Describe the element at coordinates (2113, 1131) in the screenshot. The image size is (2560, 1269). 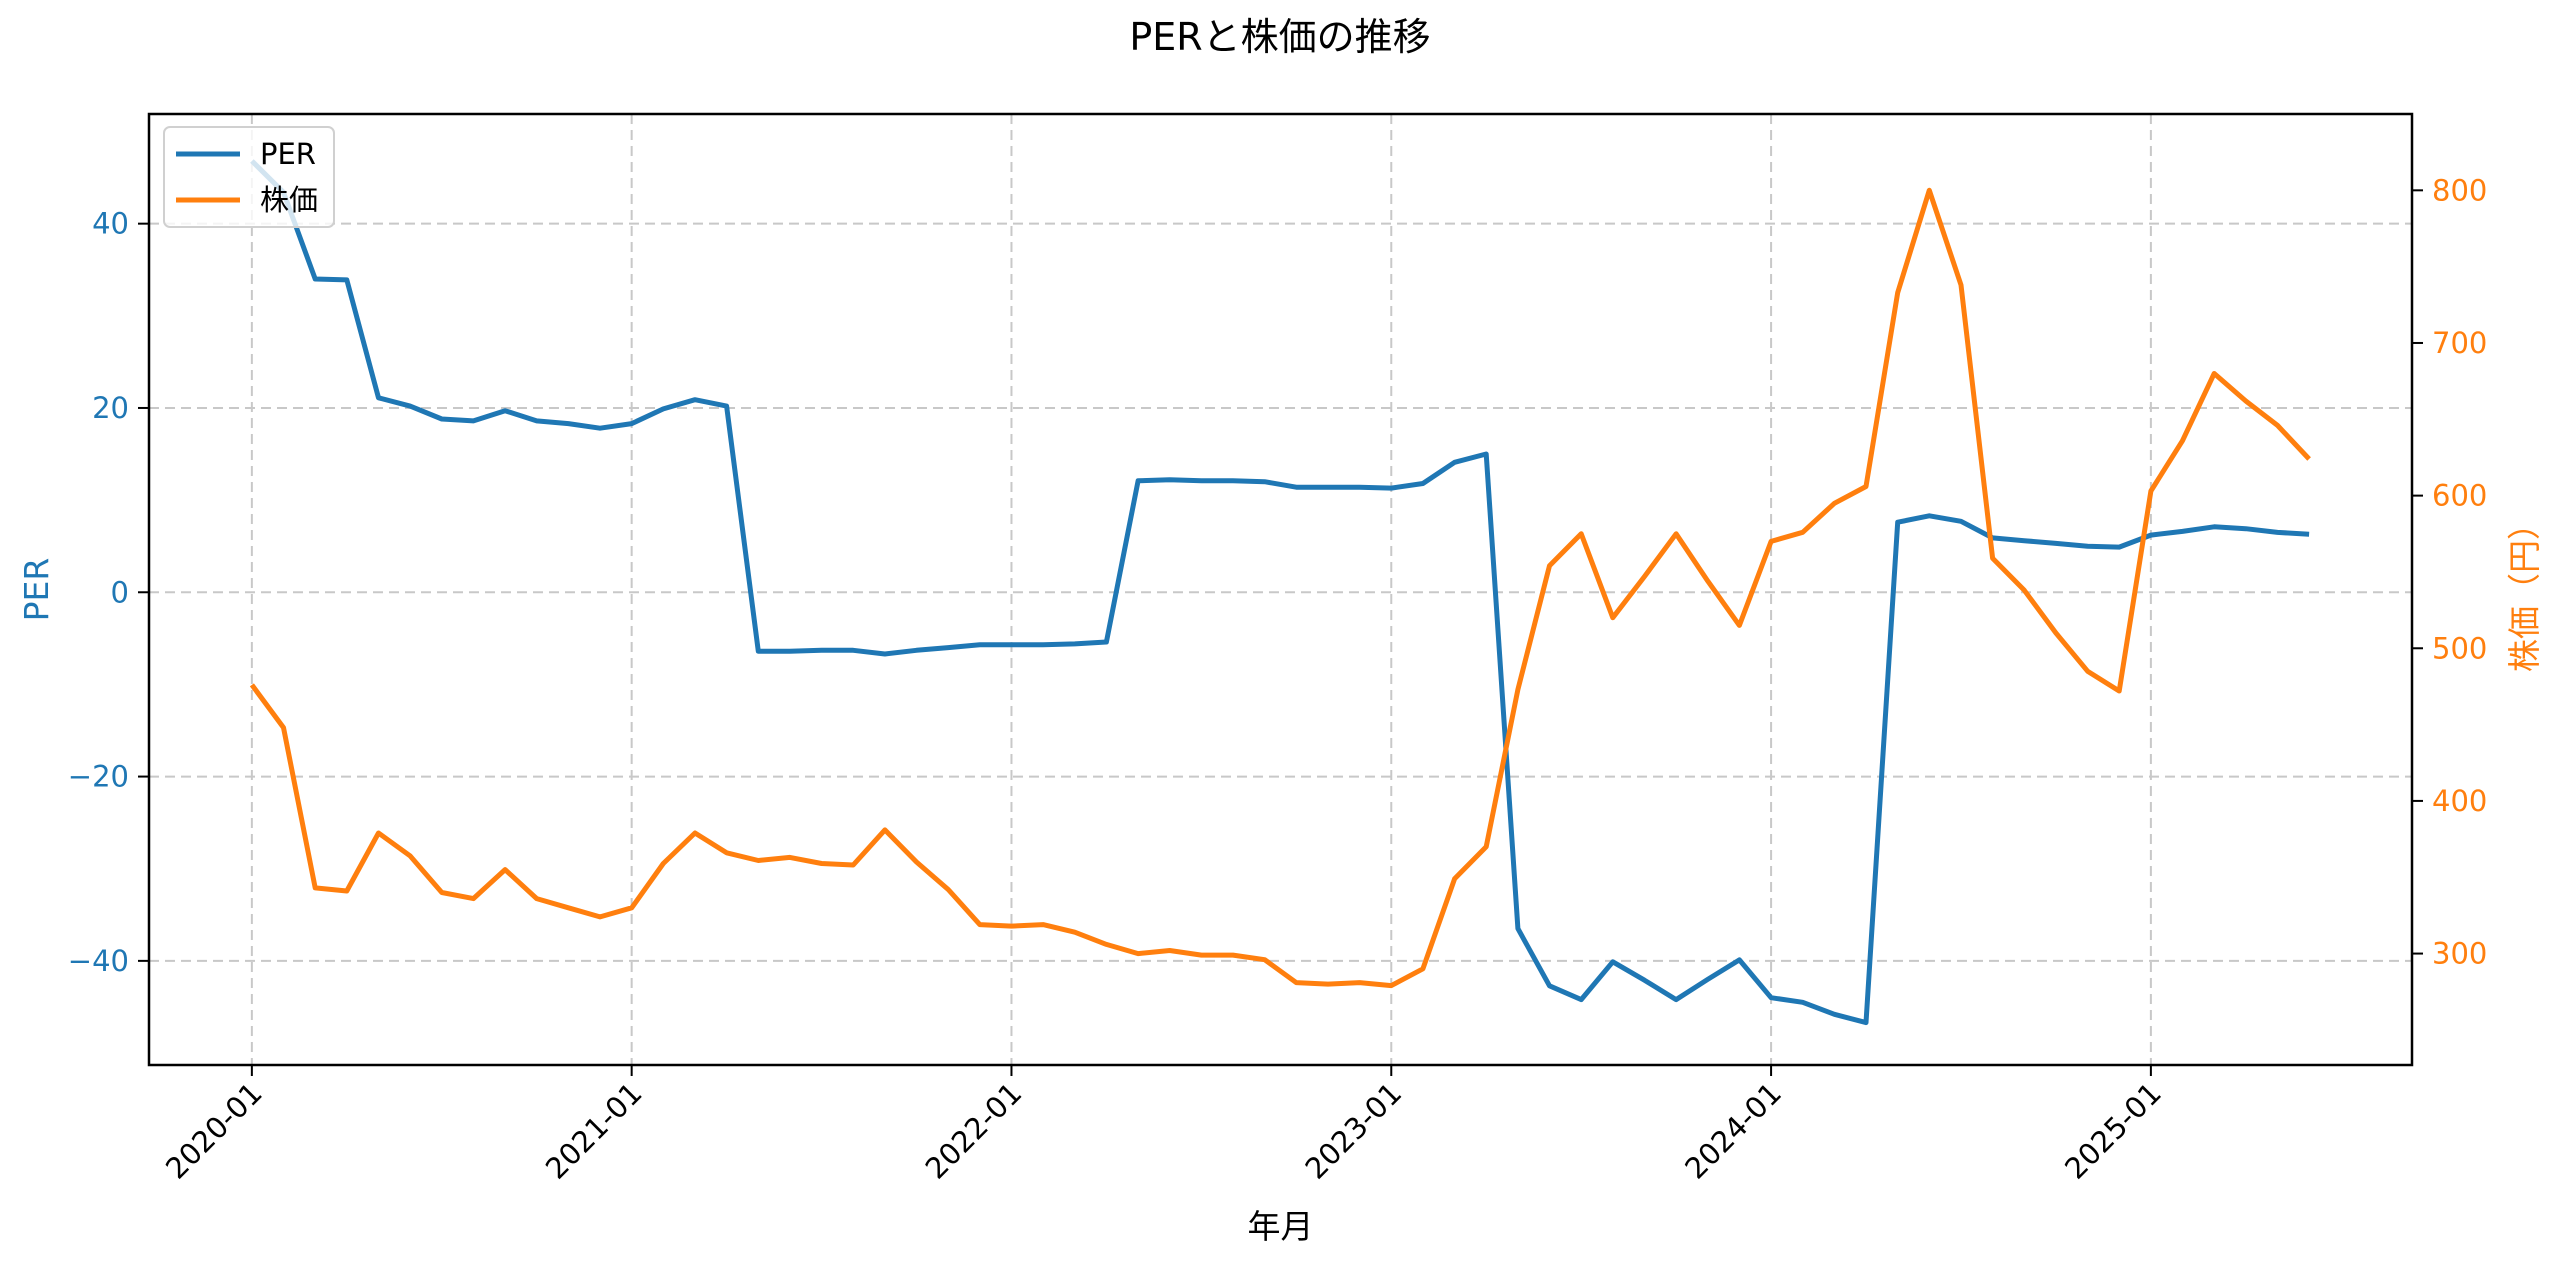
I see `x-tick-label: 2025-01` at that location.